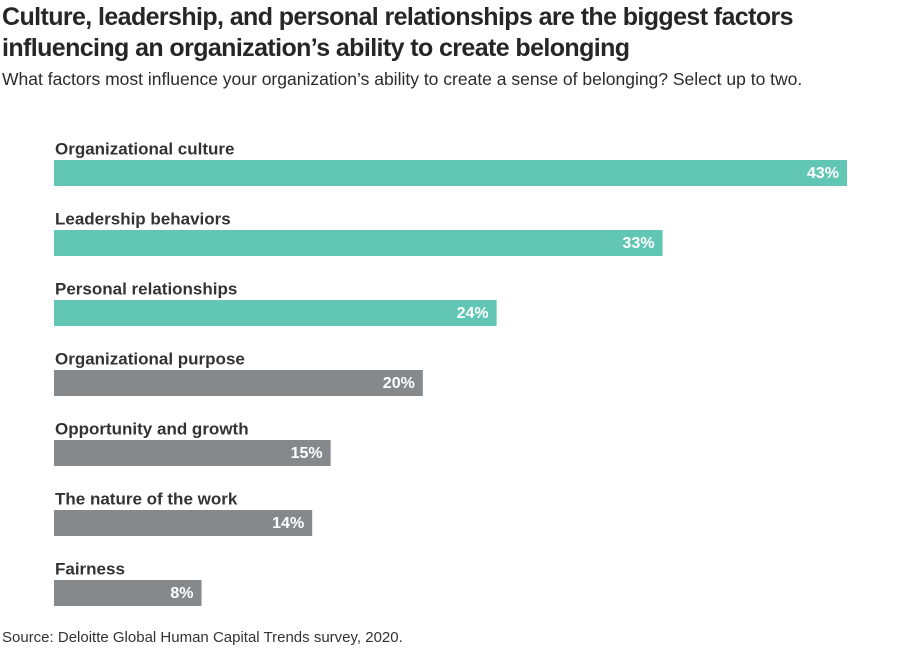 The height and width of the screenshot is (652, 900). Describe the element at coordinates (823, 173) in the screenshot. I see `value-label: 43%` at that location.